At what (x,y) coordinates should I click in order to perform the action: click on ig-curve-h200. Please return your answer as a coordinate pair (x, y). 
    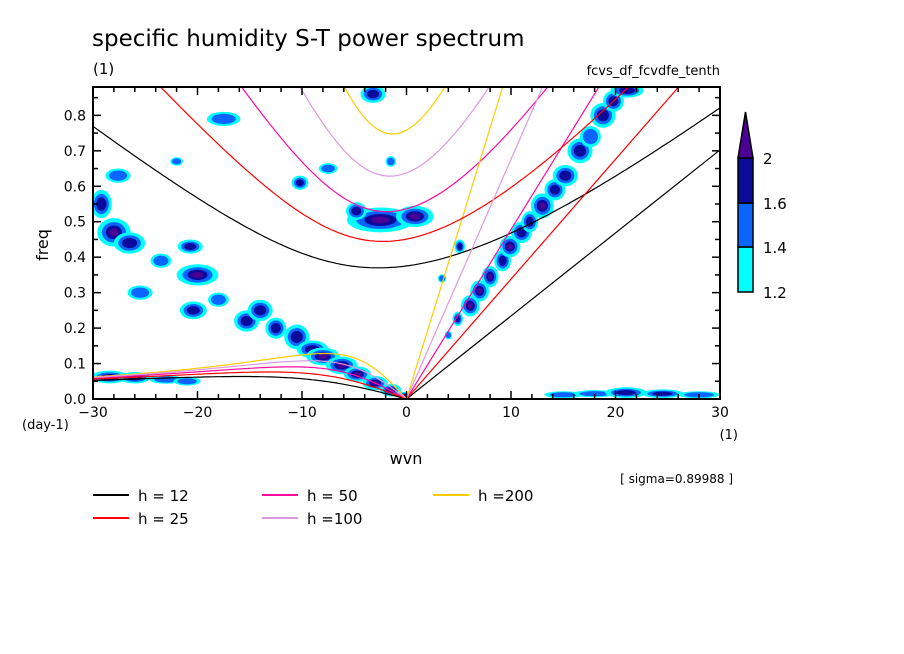
    Looking at the image, I should click on (394, 111).